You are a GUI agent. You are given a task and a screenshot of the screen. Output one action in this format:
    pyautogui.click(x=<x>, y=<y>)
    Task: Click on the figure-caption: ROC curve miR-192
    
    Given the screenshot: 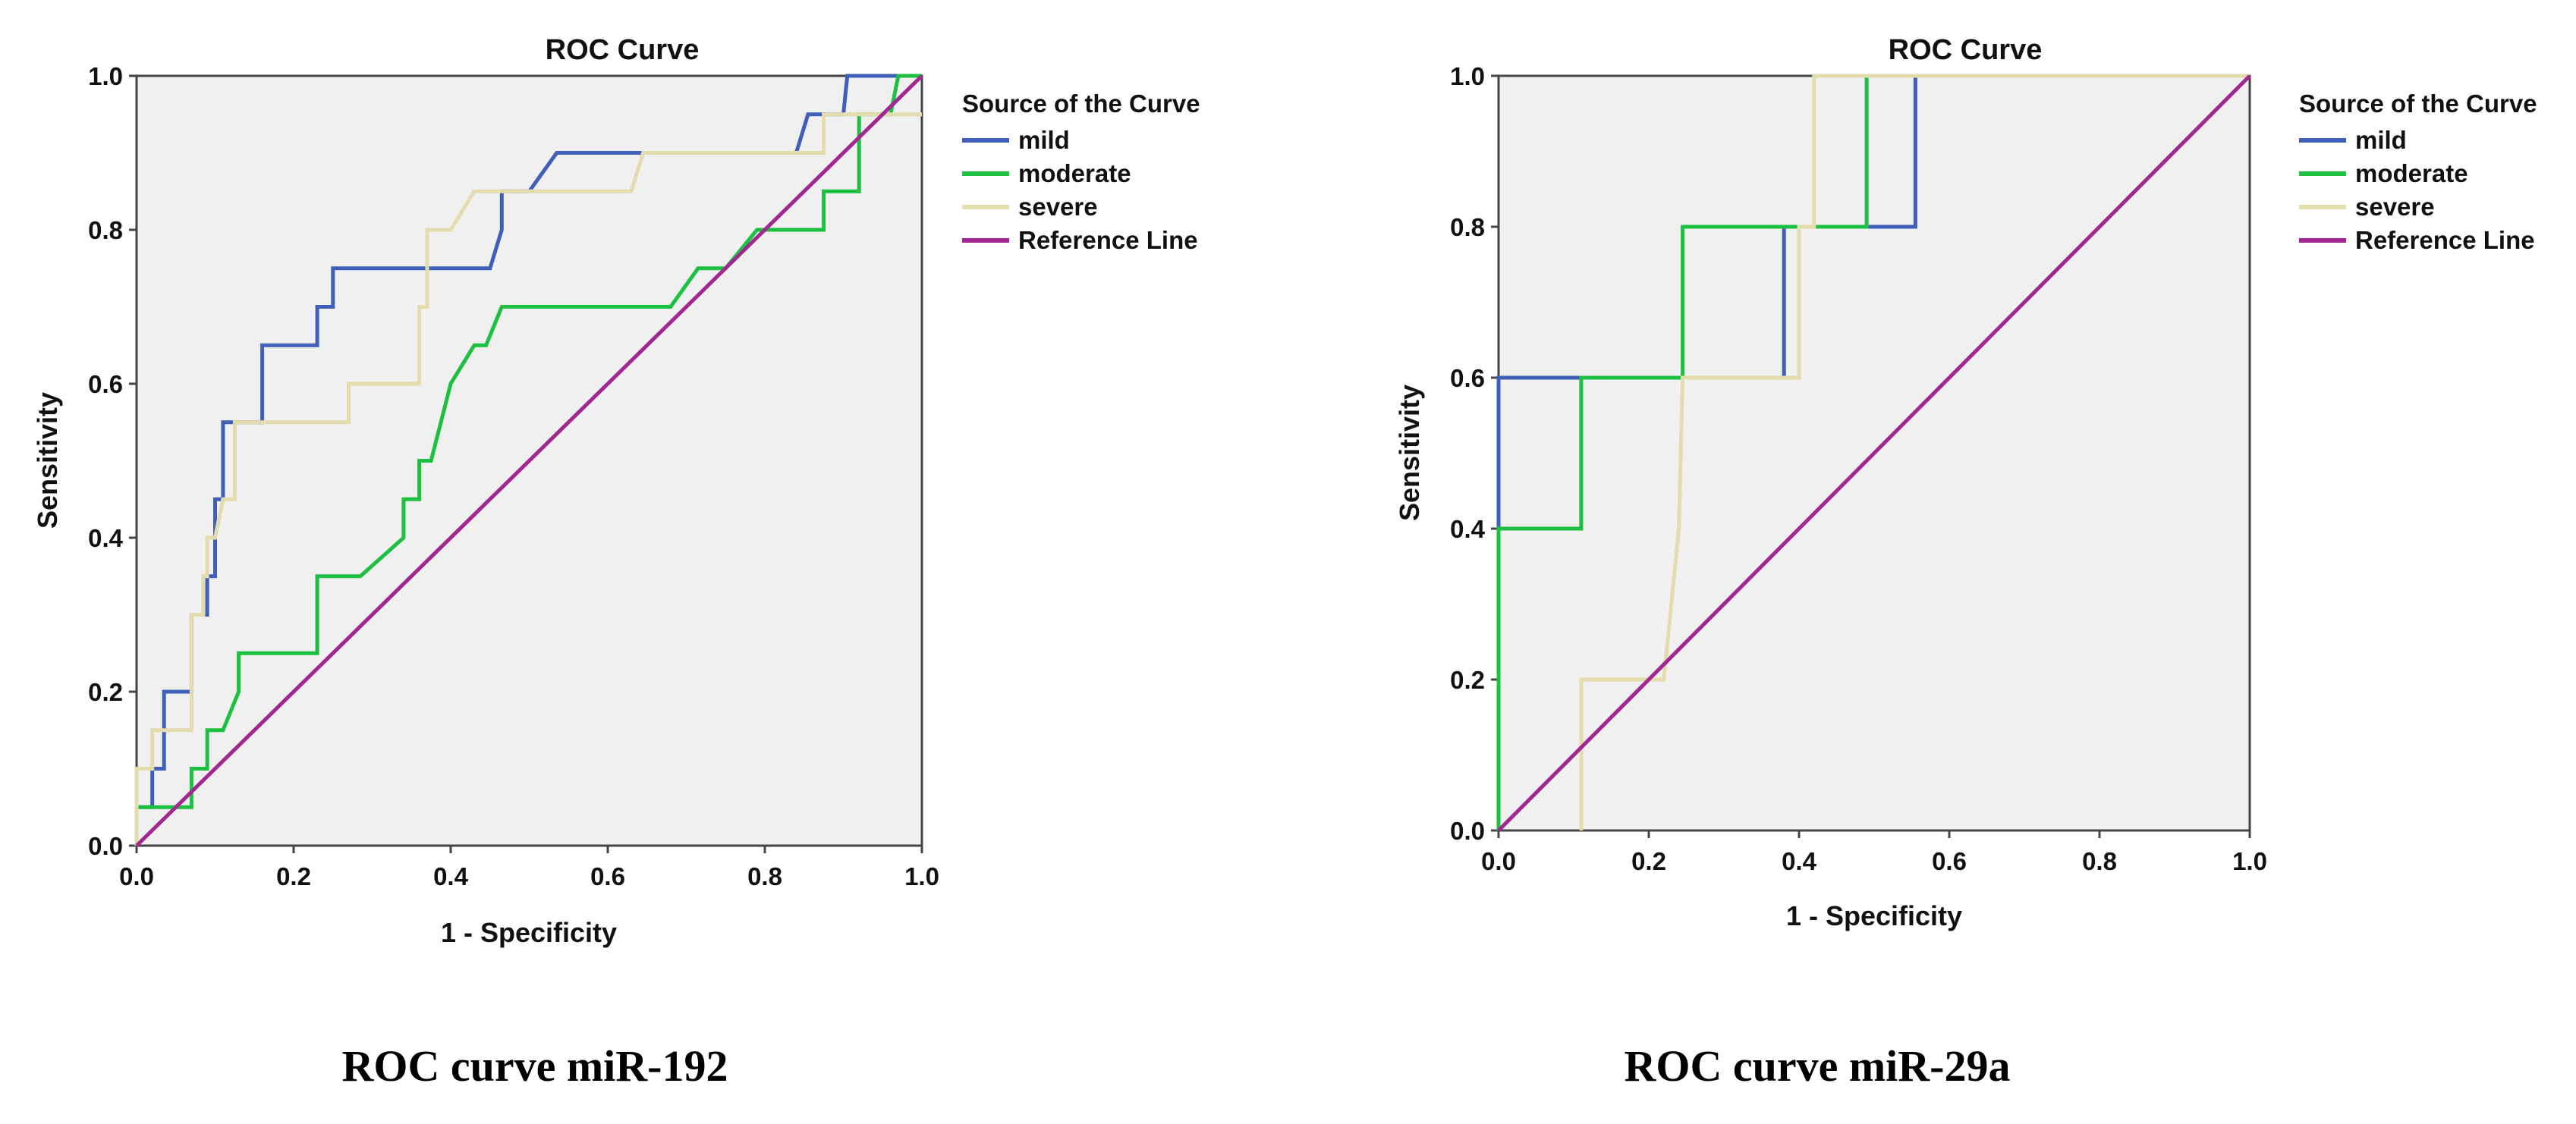 What is the action you would take?
    pyautogui.click(x=534, y=1066)
    